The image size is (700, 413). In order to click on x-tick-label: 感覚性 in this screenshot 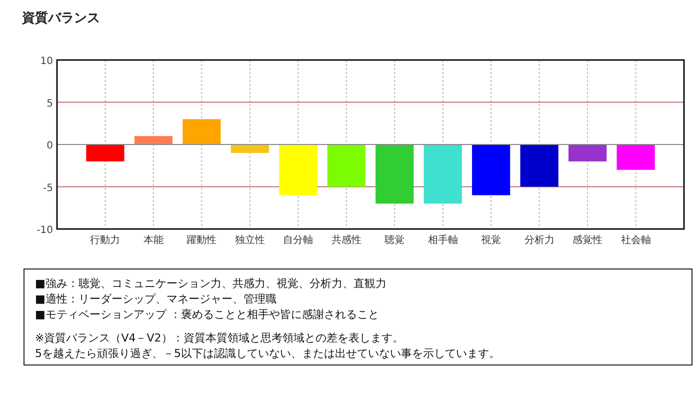, I will do `click(587, 240)`.